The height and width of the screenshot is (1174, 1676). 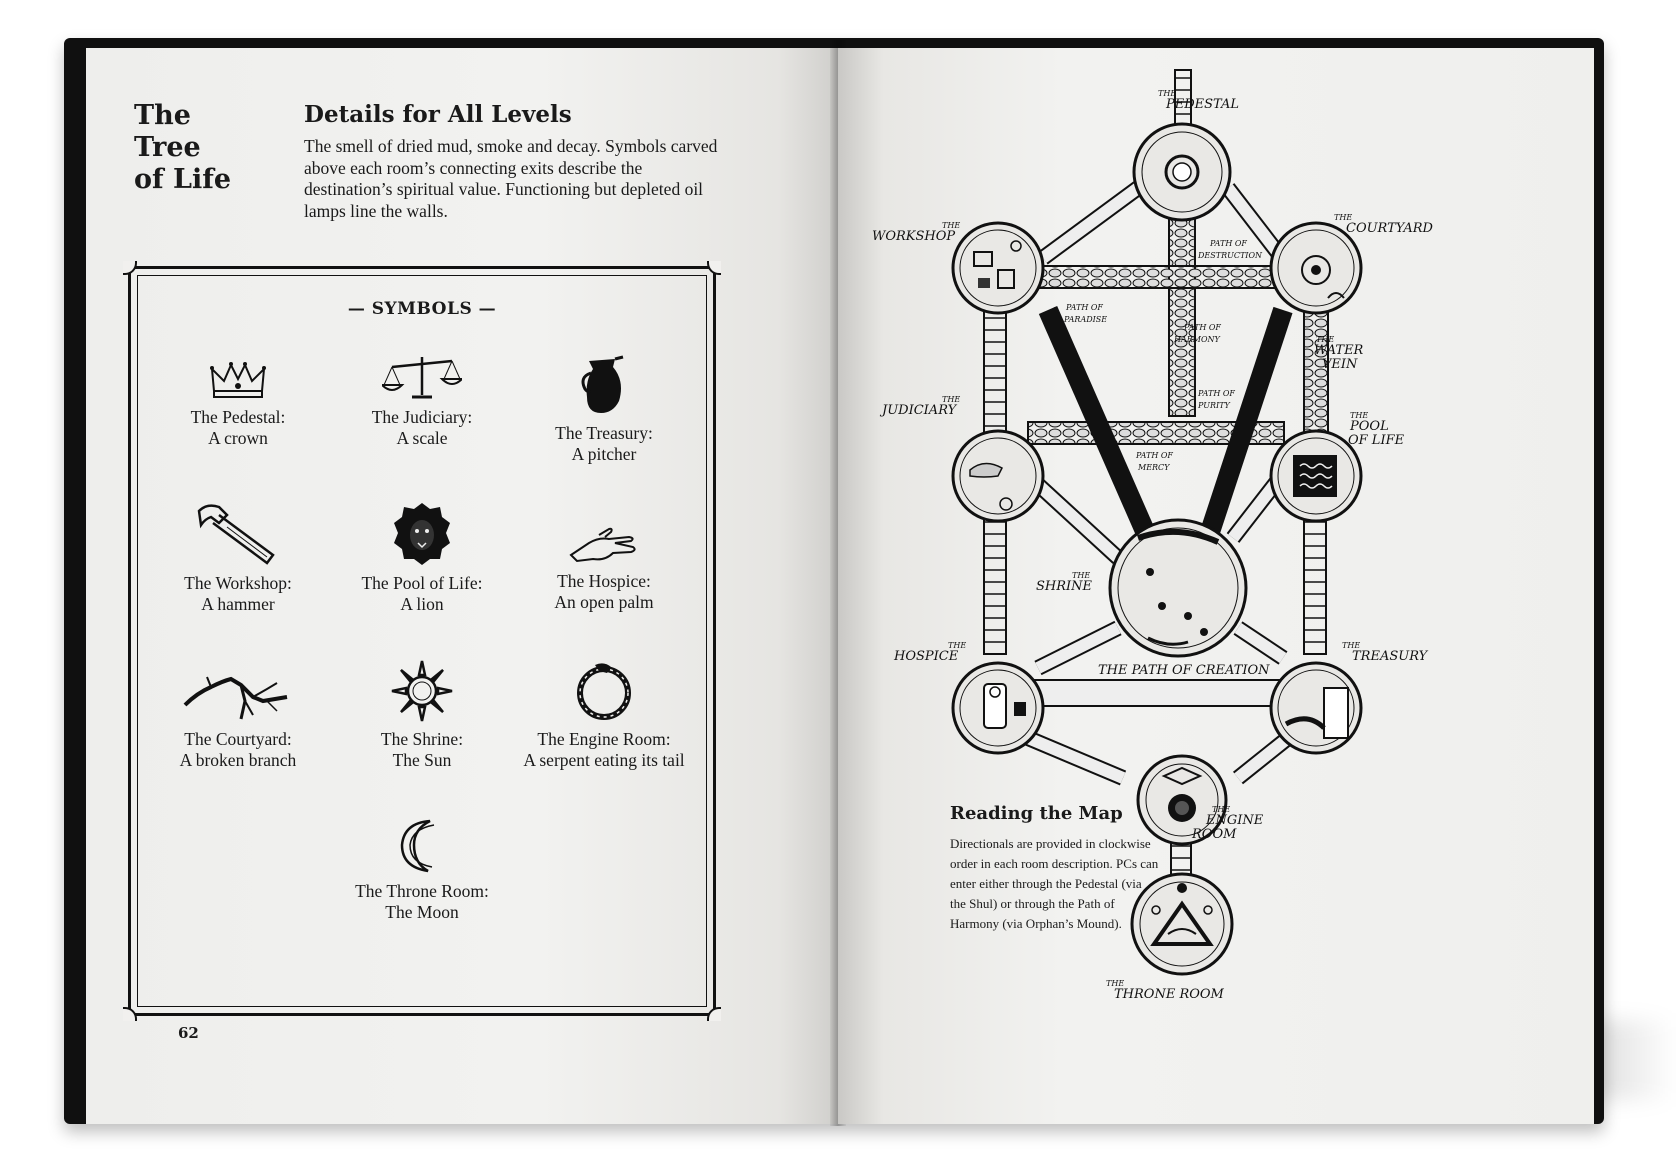 I want to click on chapter-title: The Tree of Life, so click(x=204, y=148).